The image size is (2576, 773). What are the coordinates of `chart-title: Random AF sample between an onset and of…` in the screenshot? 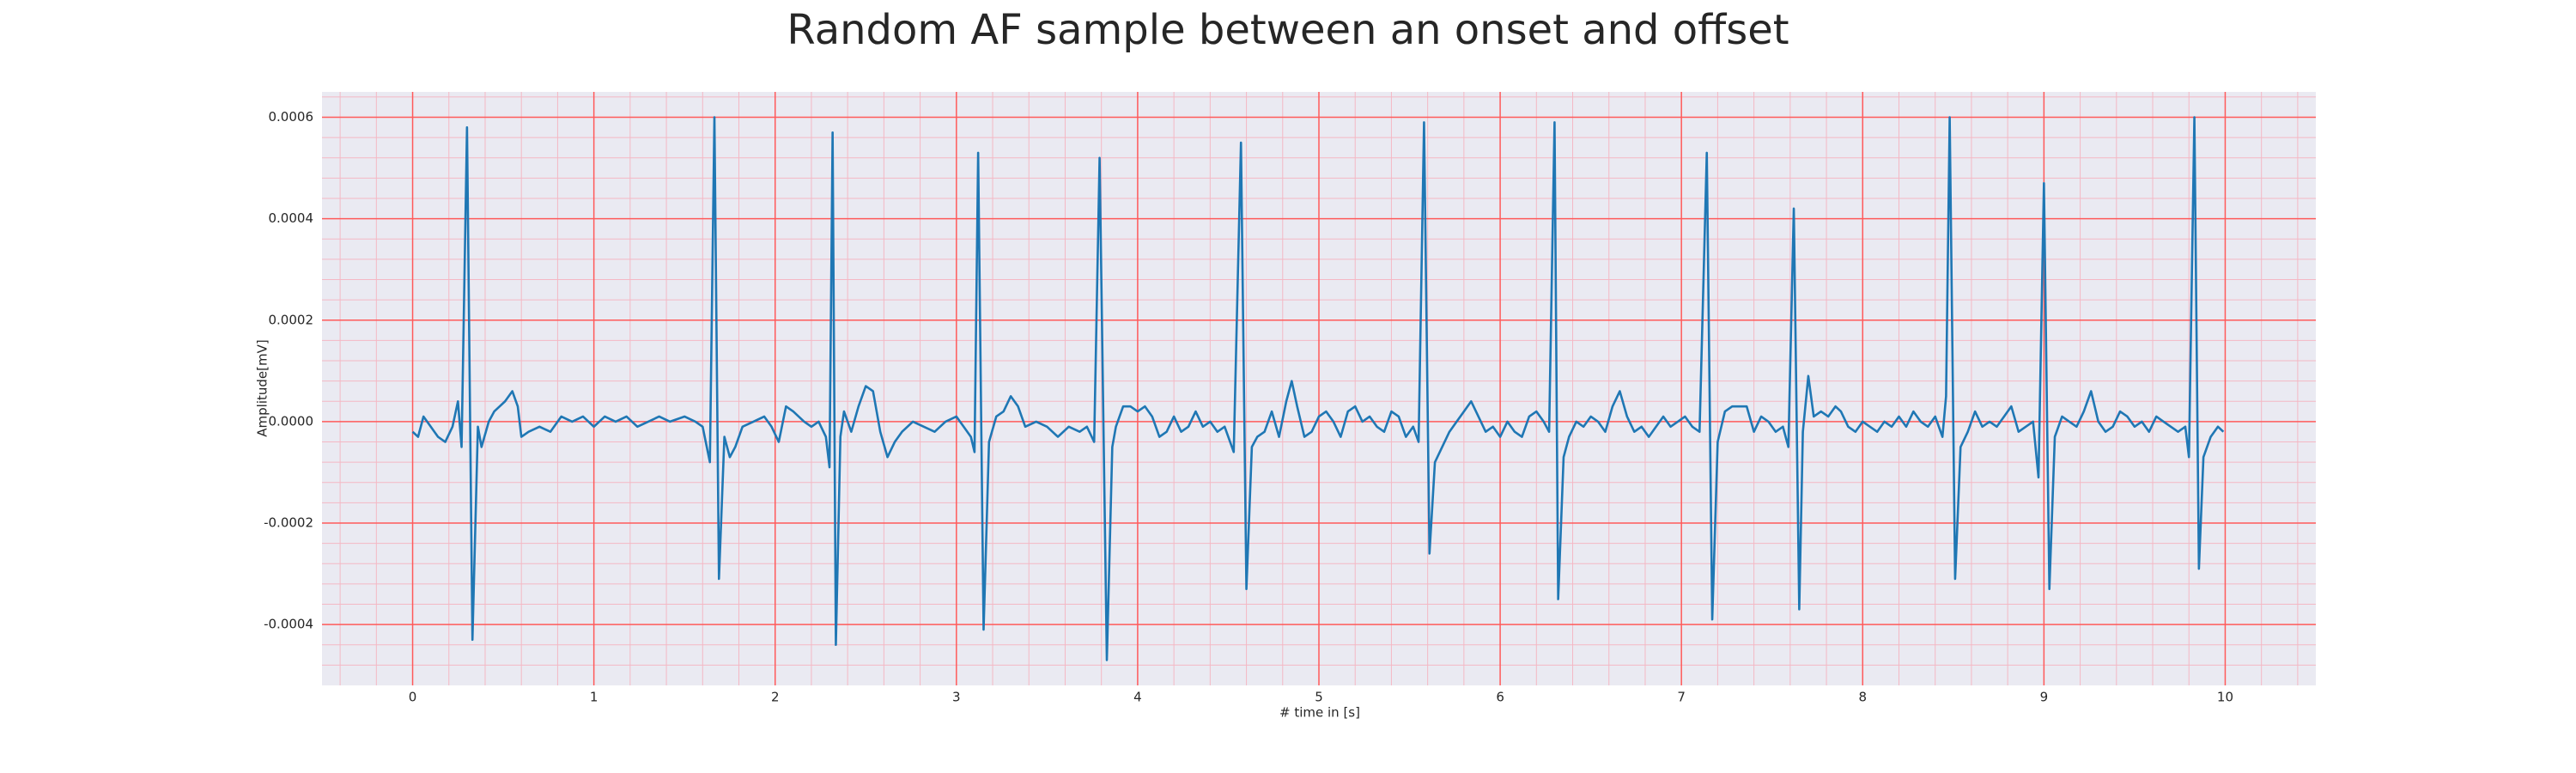 It's located at (1288, 30).